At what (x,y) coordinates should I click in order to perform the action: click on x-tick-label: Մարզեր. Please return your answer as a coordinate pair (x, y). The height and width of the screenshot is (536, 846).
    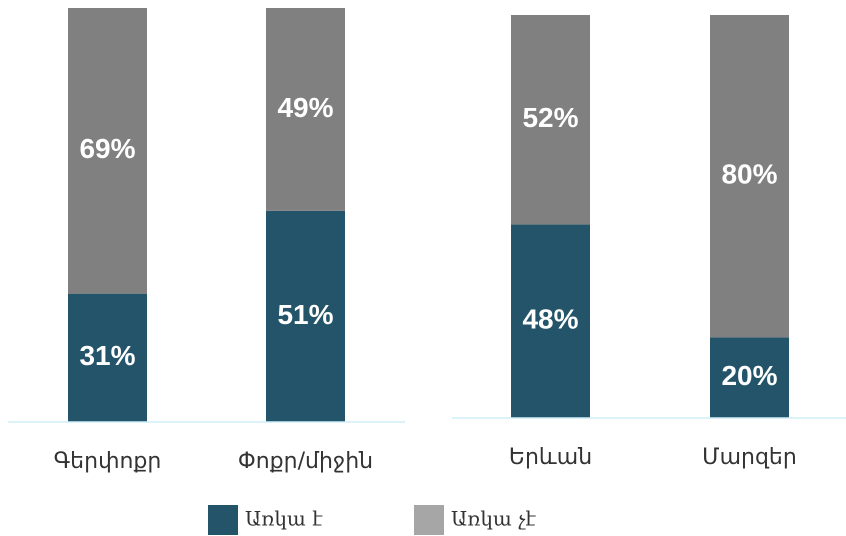
    Looking at the image, I should click on (749, 457).